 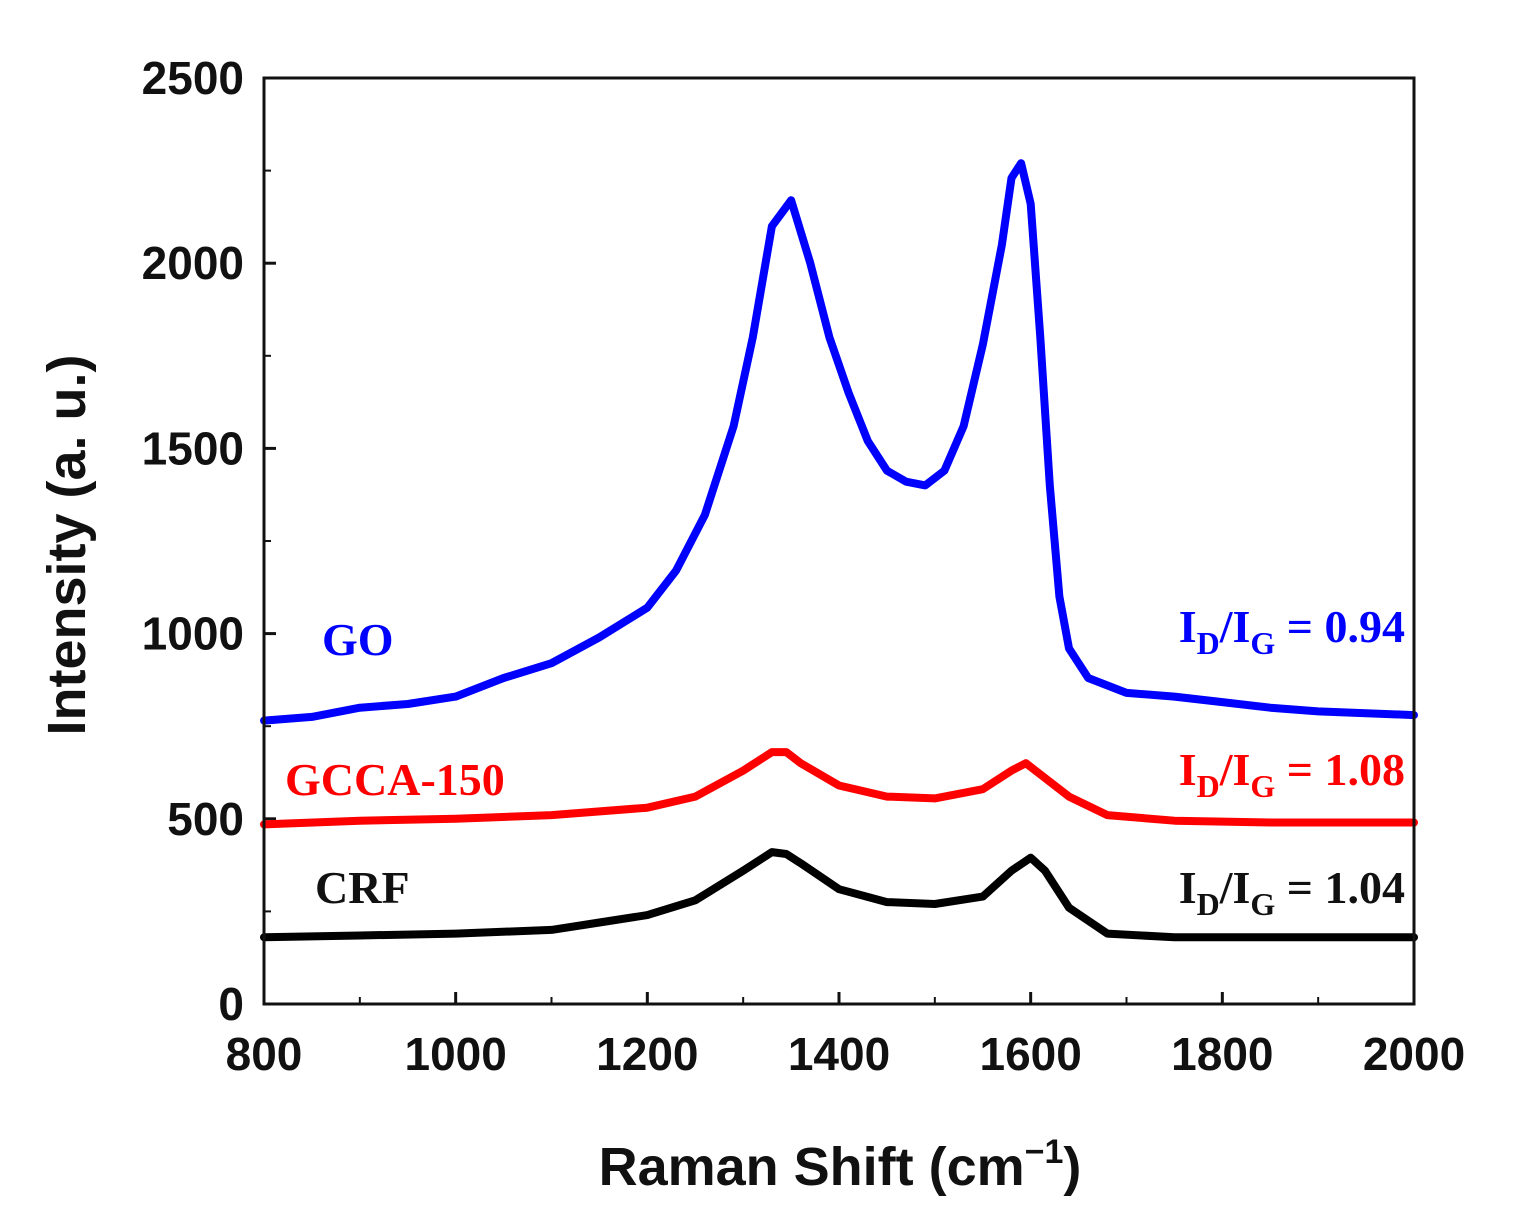 I want to click on y-axis-ticks: 0 500 1000 1500 2000 2500, so click(x=209, y=541).